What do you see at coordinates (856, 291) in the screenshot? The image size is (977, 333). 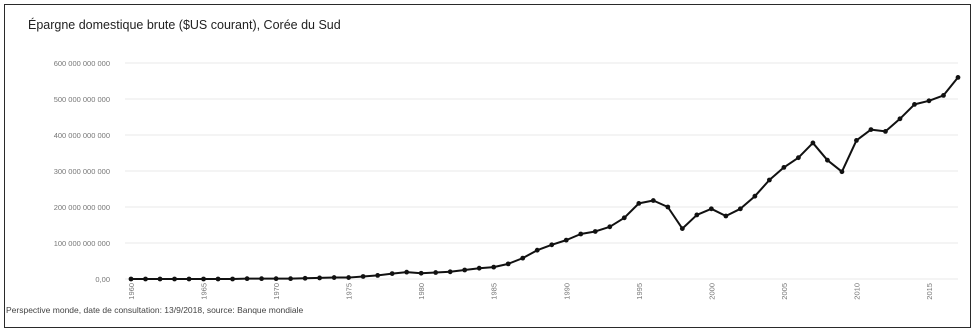 I see `x-tick-label: 2010` at bounding box center [856, 291].